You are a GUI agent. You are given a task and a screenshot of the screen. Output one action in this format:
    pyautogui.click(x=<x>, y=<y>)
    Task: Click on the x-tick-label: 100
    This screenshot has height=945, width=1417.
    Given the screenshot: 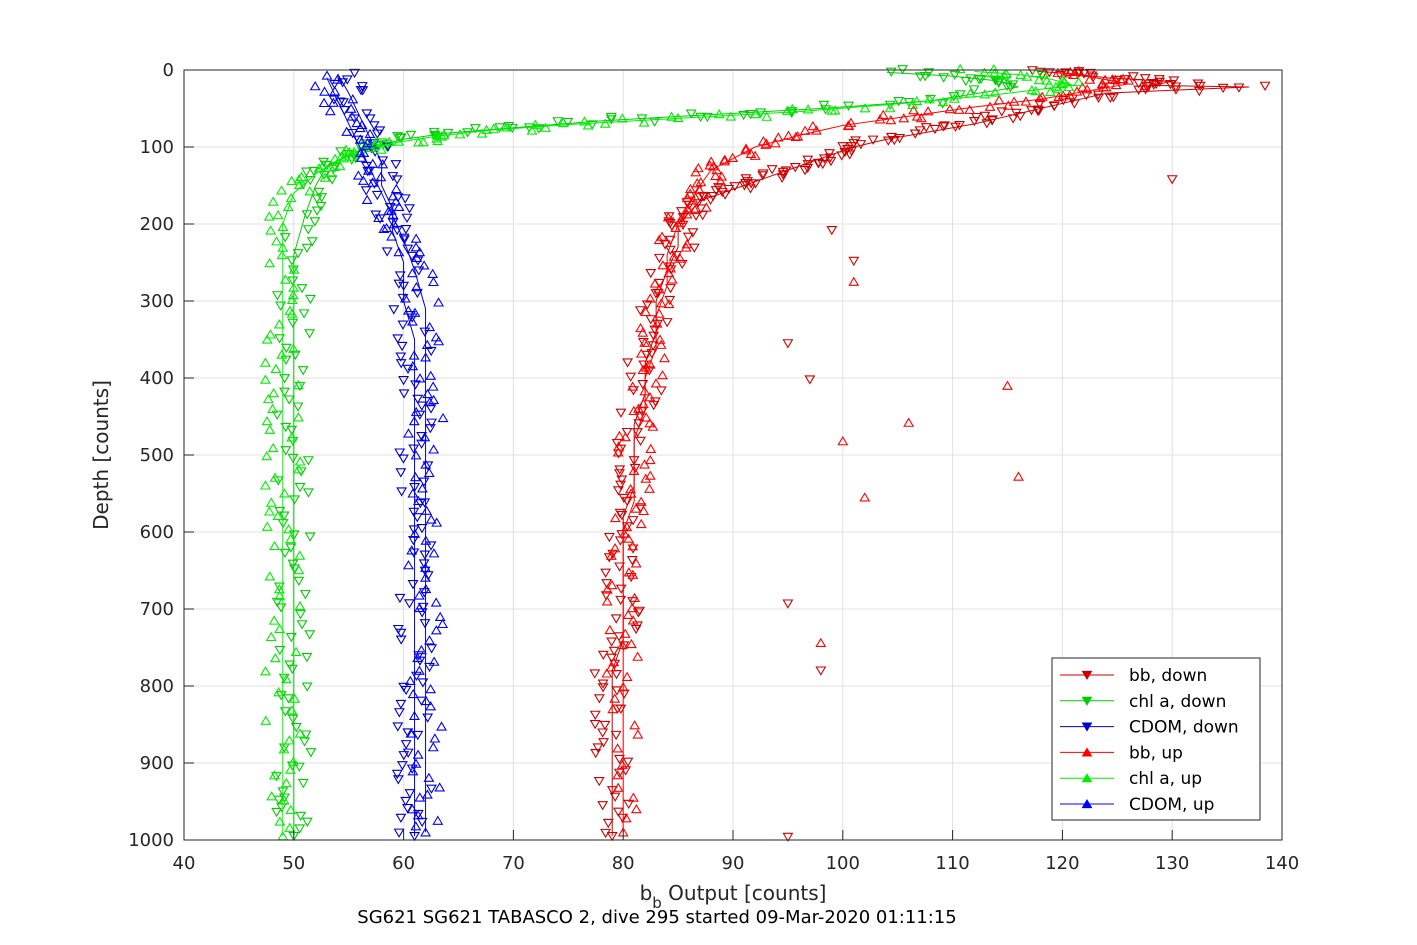 What is the action you would take?
    pyautogui.click(x=843, y=863)
    